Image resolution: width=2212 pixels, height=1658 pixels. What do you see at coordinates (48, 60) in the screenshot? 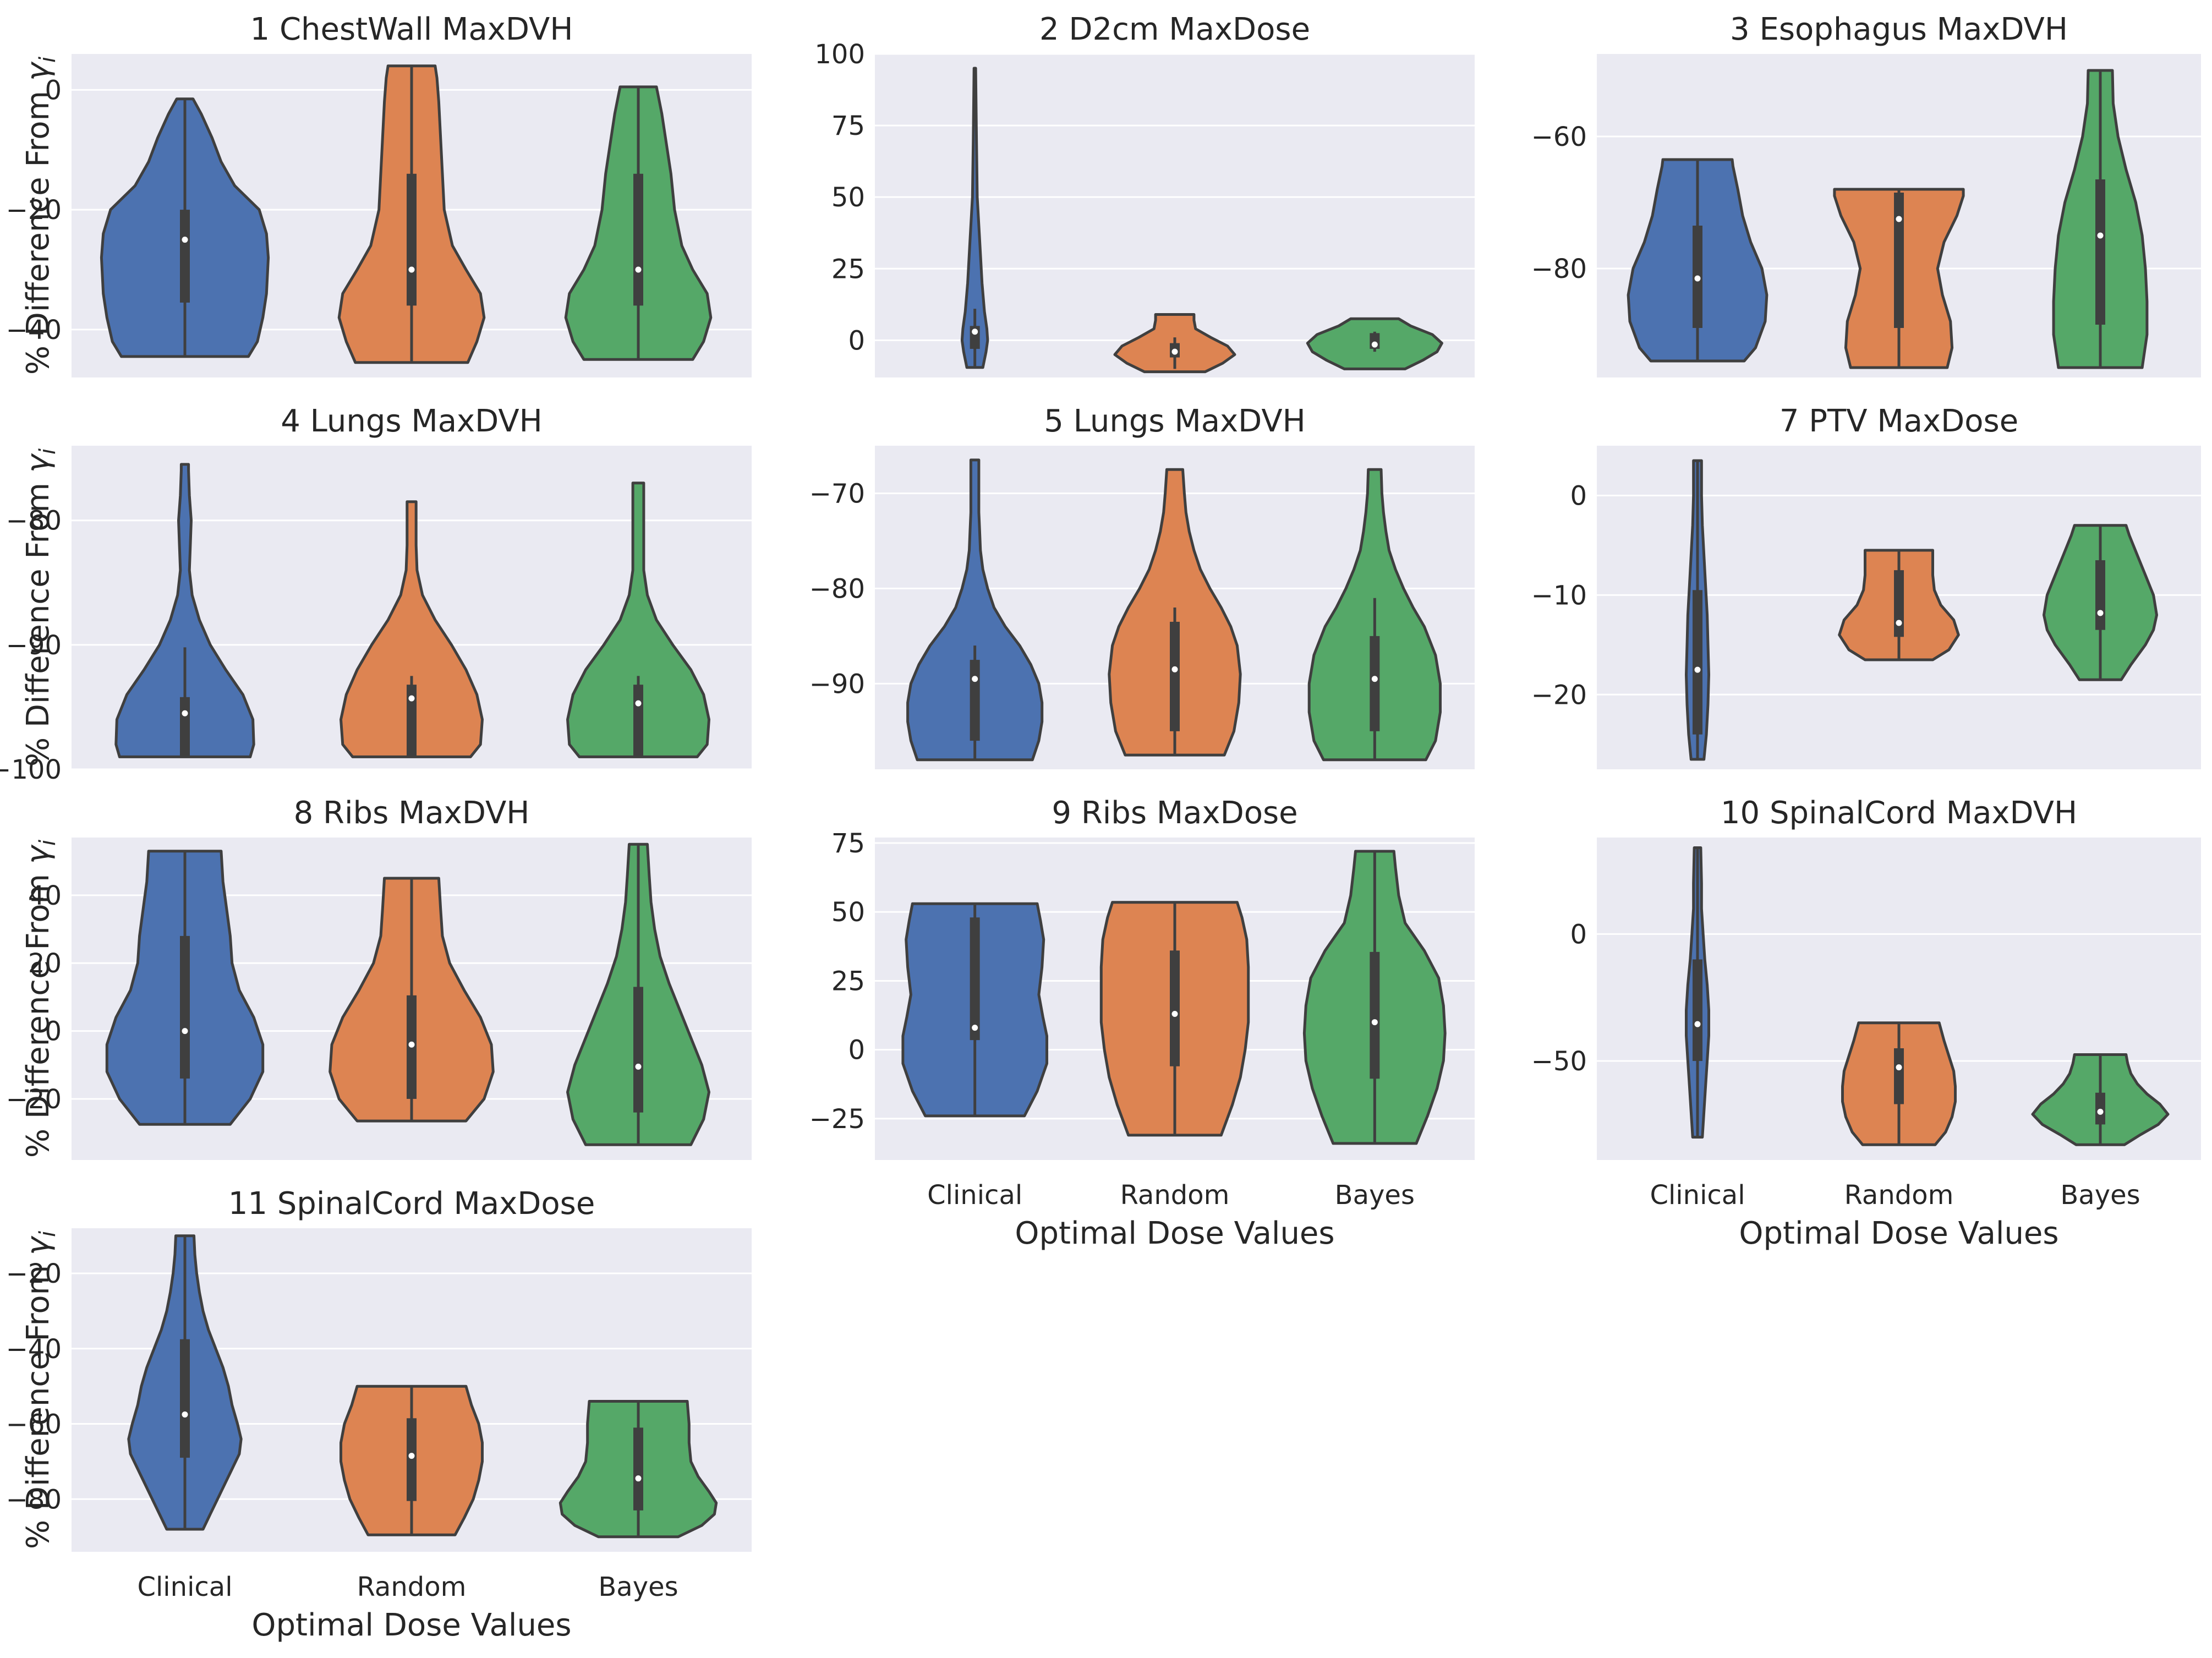
I see `y-axis-label-subscript: i` at bounding box center [48, 60].